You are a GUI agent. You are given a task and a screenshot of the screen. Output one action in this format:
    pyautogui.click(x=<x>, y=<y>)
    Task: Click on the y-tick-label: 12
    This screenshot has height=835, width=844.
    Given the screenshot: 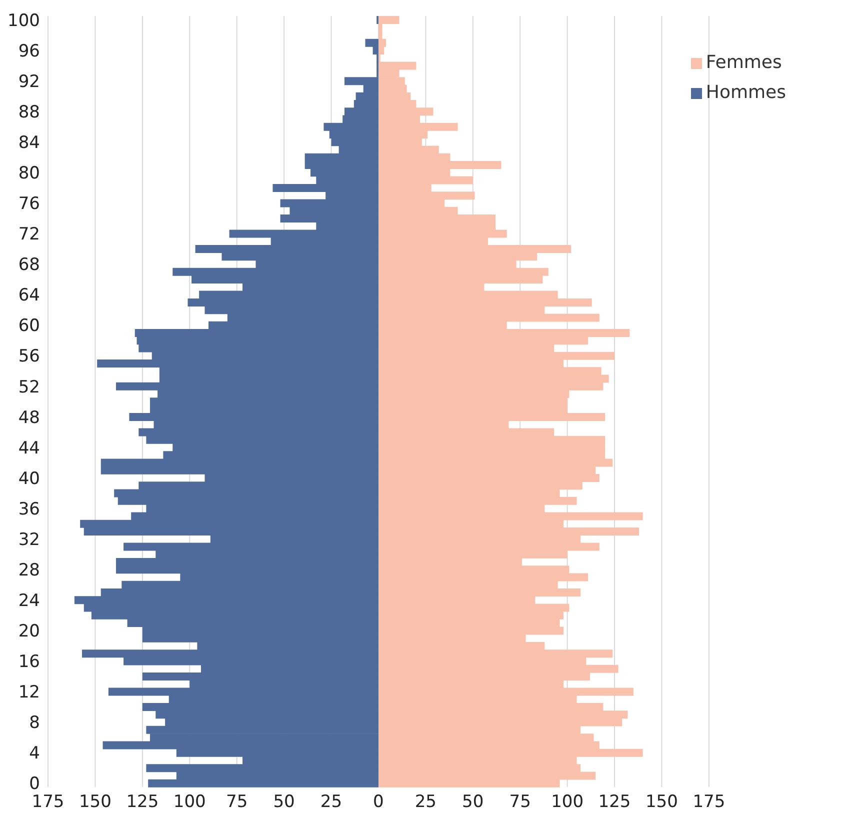 What is the action you would take?
    pyautogui.click(x=29, y=692)
    